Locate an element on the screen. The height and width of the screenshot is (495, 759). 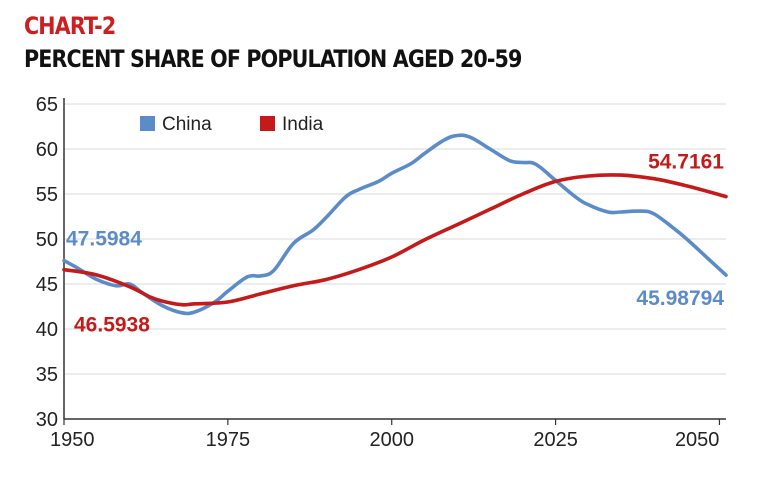
data-label-india: 46.5938 is located at coordinates (112, 325).